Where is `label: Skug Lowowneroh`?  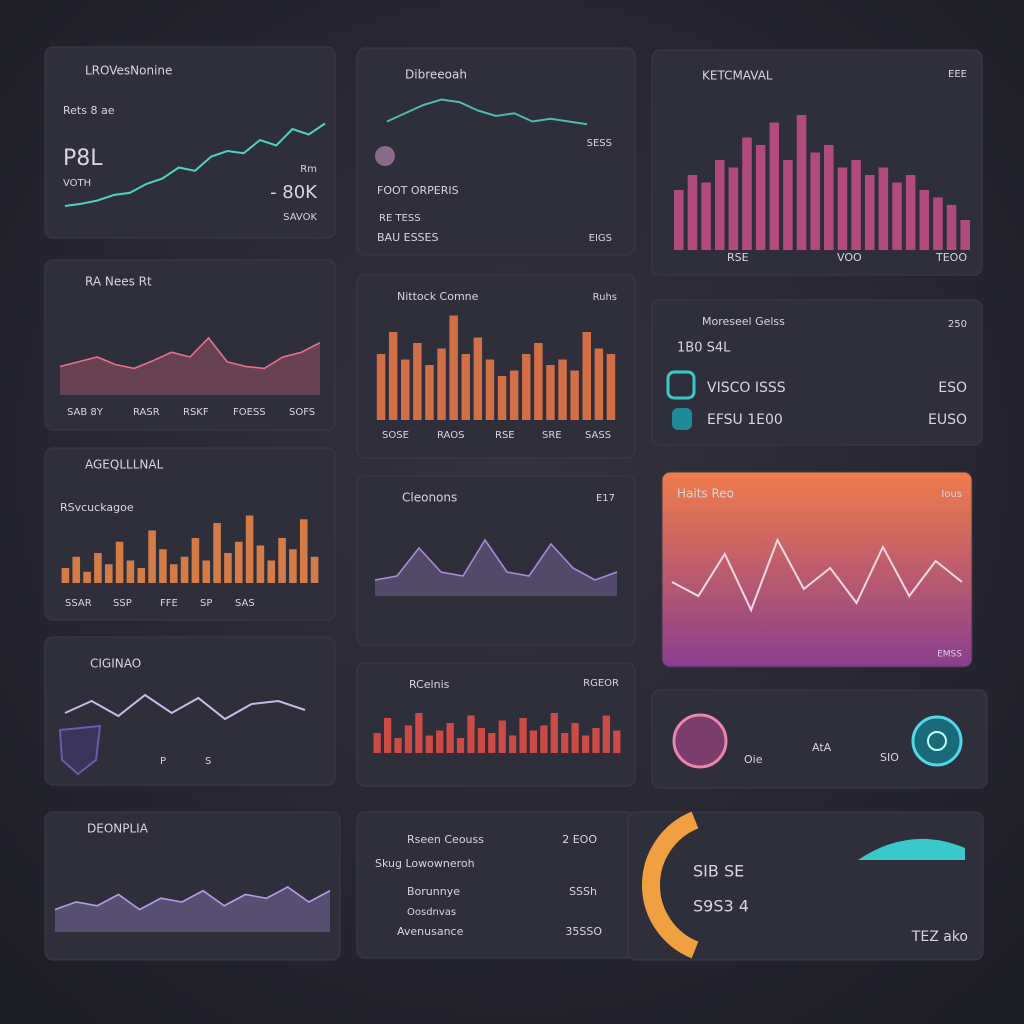
label: Skug Lowowneroh is located at coordinates (425, 863).